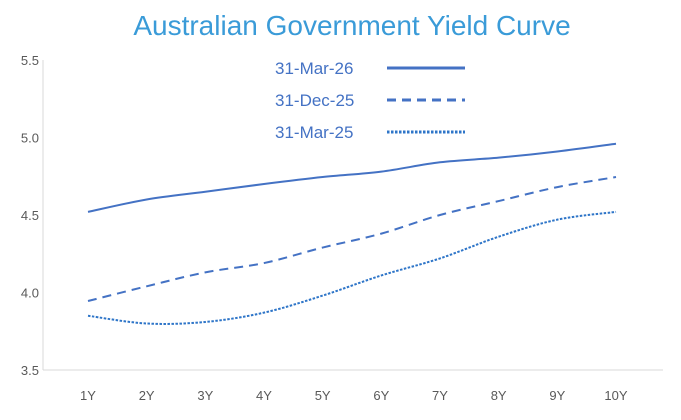 The image size is (681, 420). I want to click on y-tick-label: 4.0, so click(30, 293).